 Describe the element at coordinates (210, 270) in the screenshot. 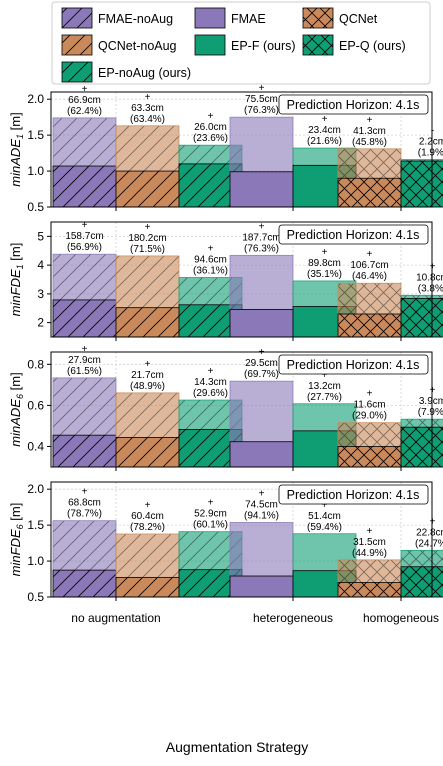

I see `bar-annotation-percent: (36.1%)` at that location.